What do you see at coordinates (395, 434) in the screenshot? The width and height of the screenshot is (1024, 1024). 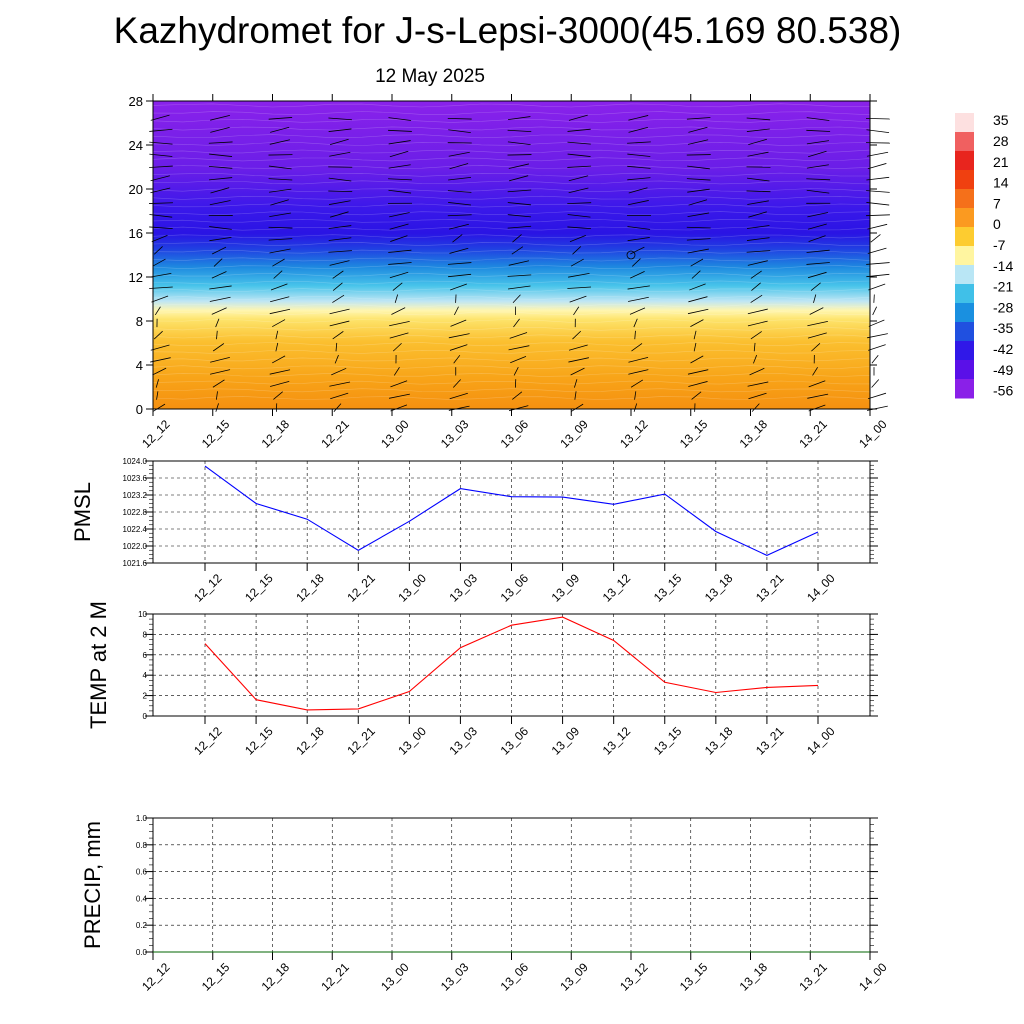 I see `x-tick-label: 13_00` at bounding box center [395, 434].